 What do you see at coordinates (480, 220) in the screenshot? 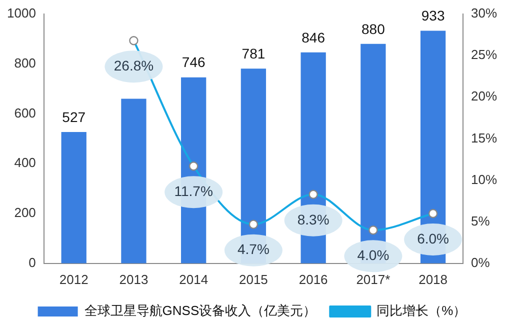
I see `y2-tick-label: 5%` at bounding box center [480, 220].